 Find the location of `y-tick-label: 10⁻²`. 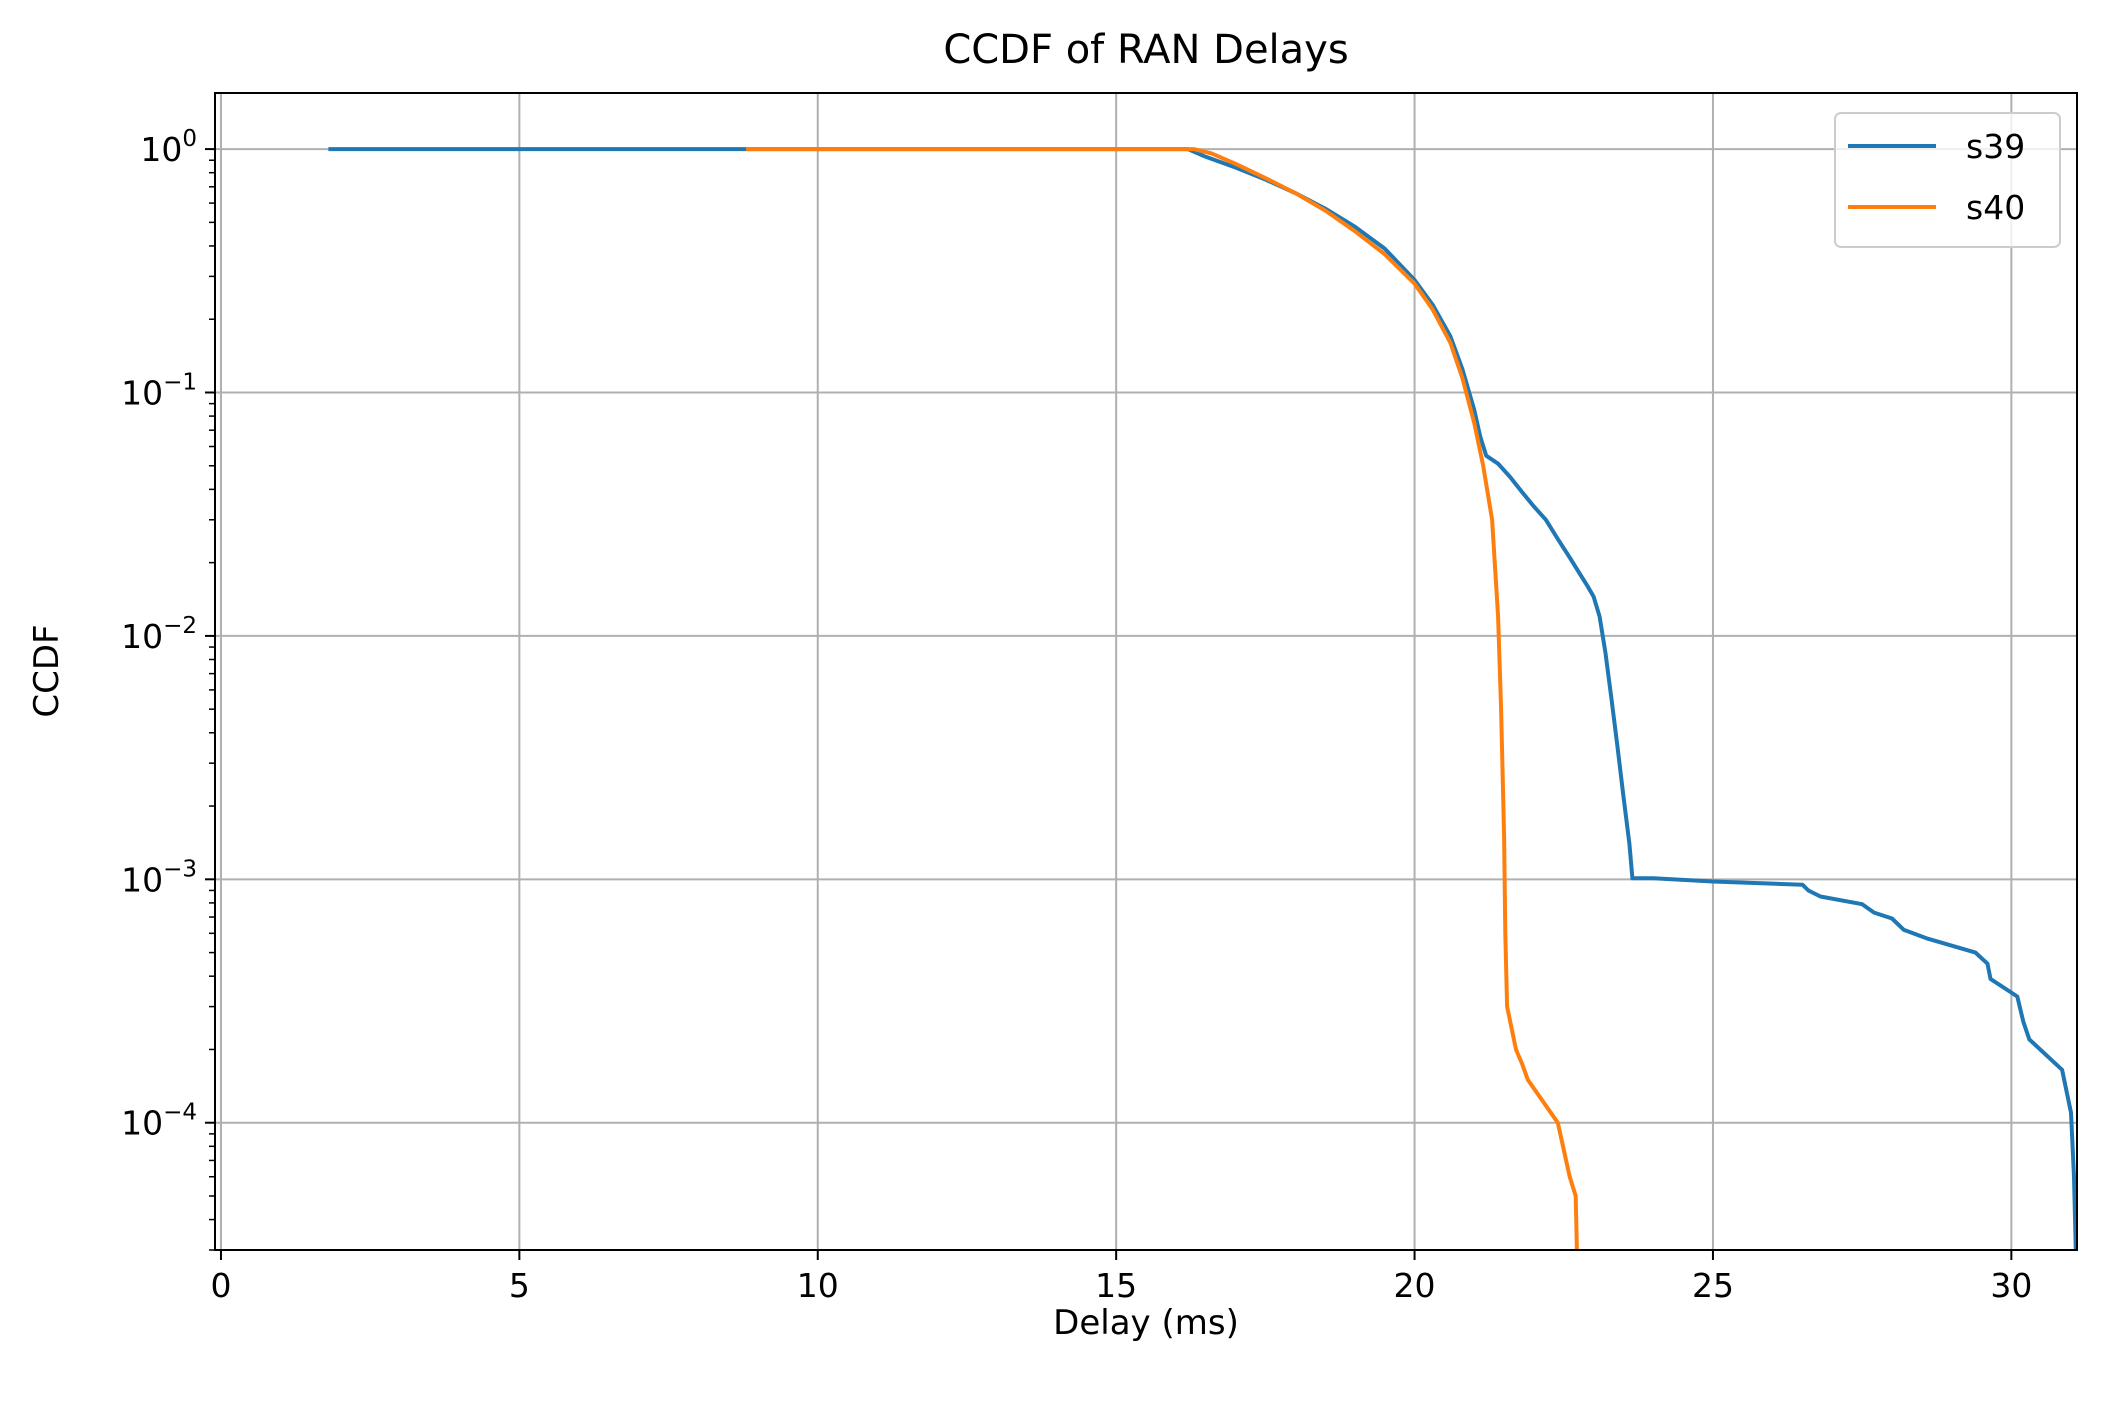

y-tick-label: 10⁻² is located at coordinates (159, 634).